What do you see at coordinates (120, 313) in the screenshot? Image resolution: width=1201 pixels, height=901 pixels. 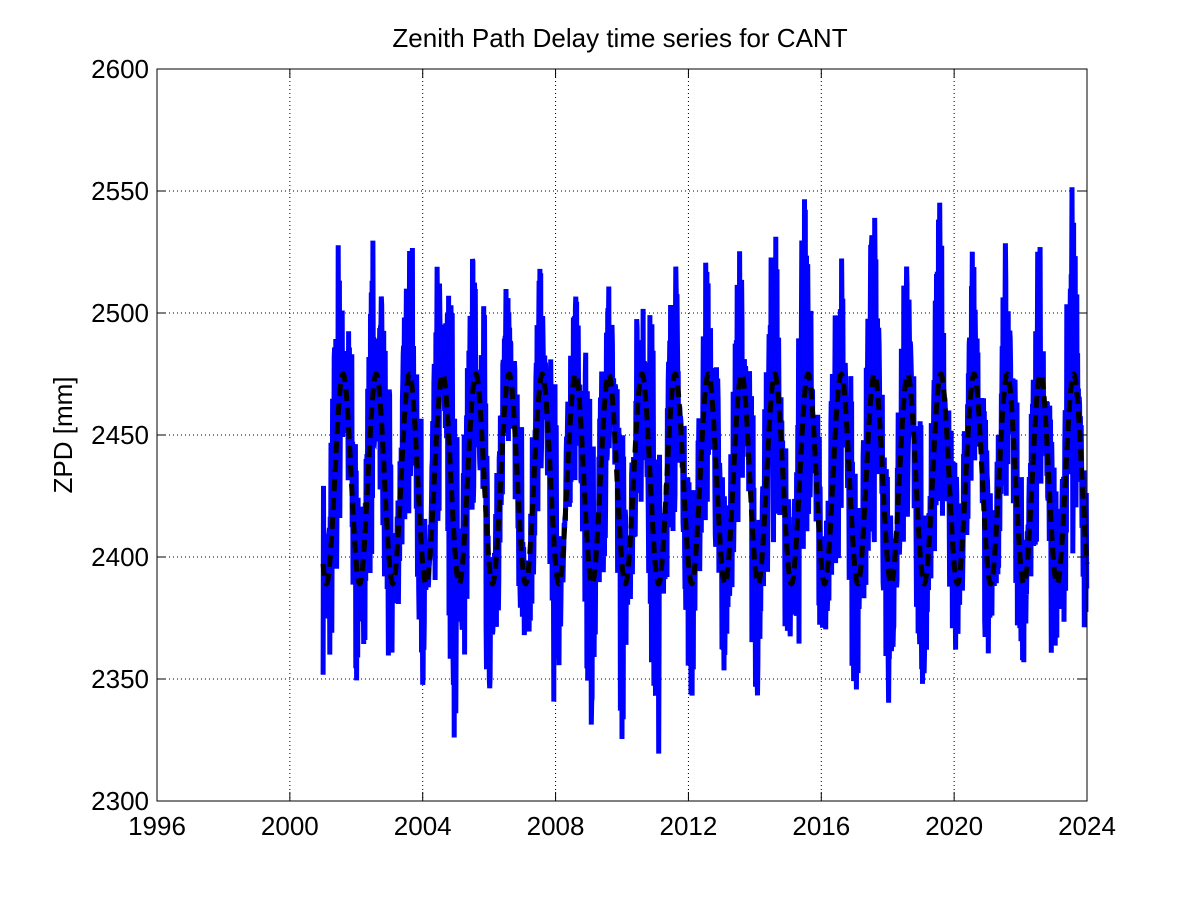 I see `y-tick-label: 2500` at bounding box center [120, 313].